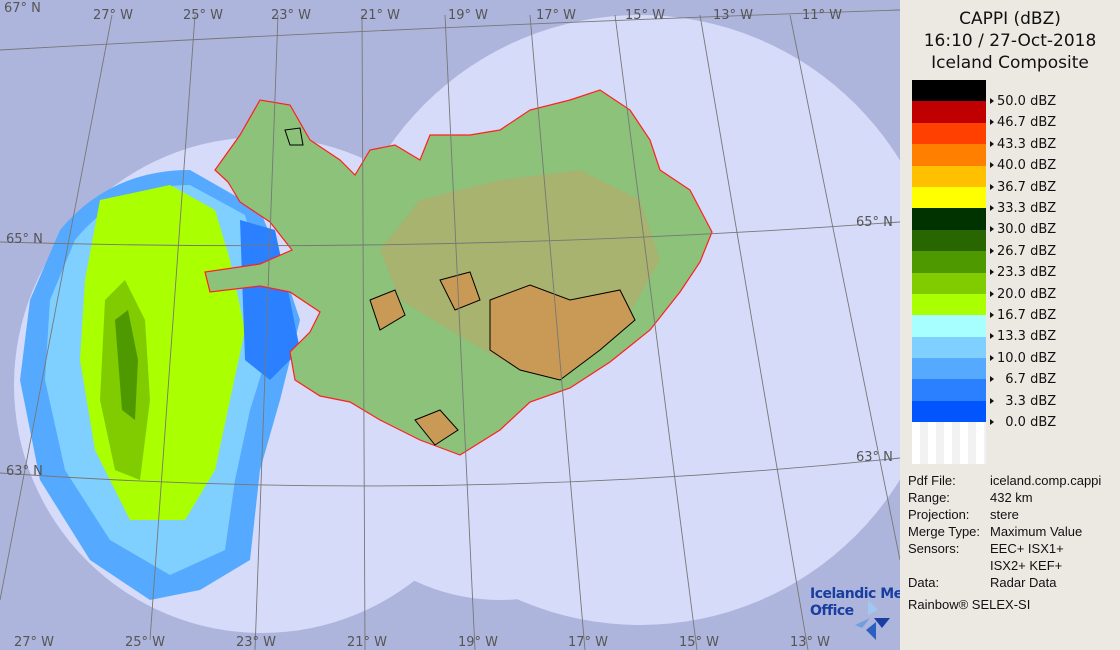 This screenshot has height=650, width=1120. I want to click on scale-label: 3.3 dBZ, so click(1023, 401).